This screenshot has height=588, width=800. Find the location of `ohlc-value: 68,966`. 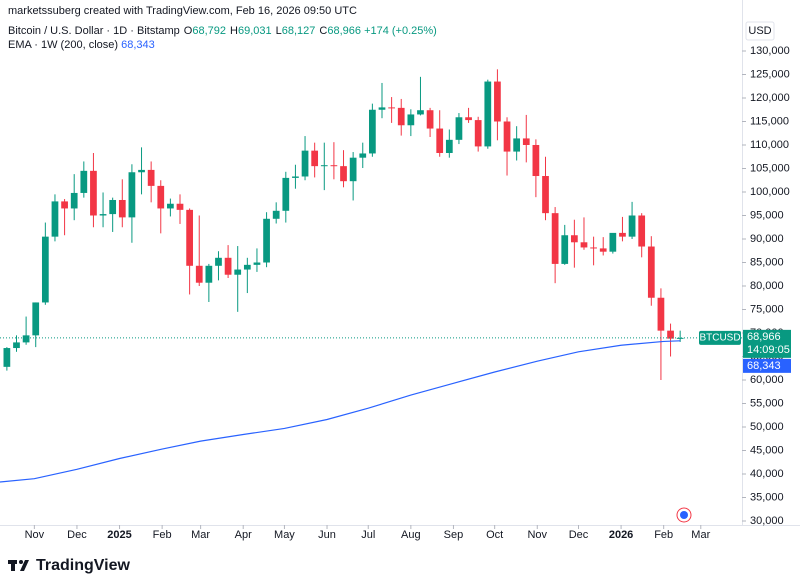

ohlc-value: 68,966 is located at coordinates (344, 31).